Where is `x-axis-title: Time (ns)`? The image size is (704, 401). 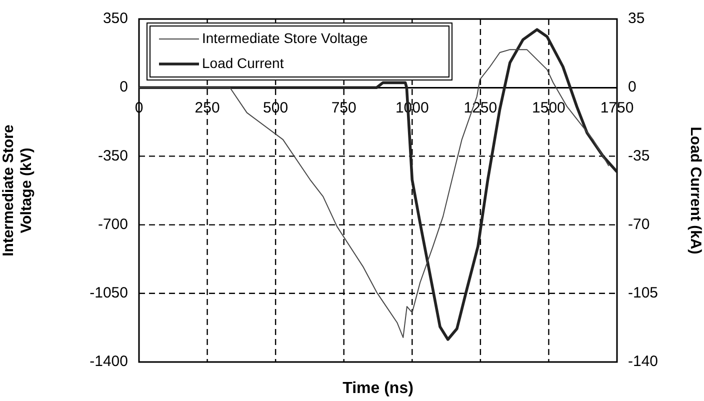
x-axis-title: Time (ns) is located at coordinates (378, 388).